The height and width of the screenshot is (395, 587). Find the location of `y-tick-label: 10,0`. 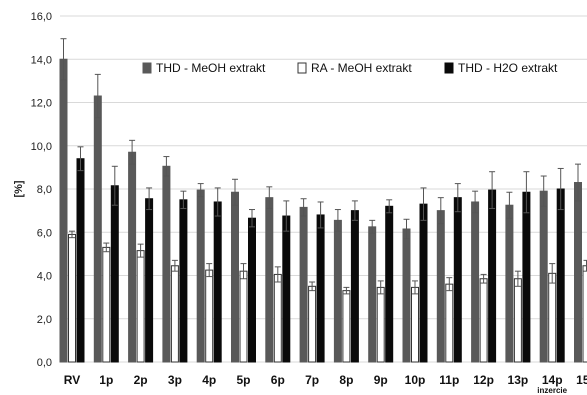

y-tick-label: 10,0 is located at coordinates (41, 147).